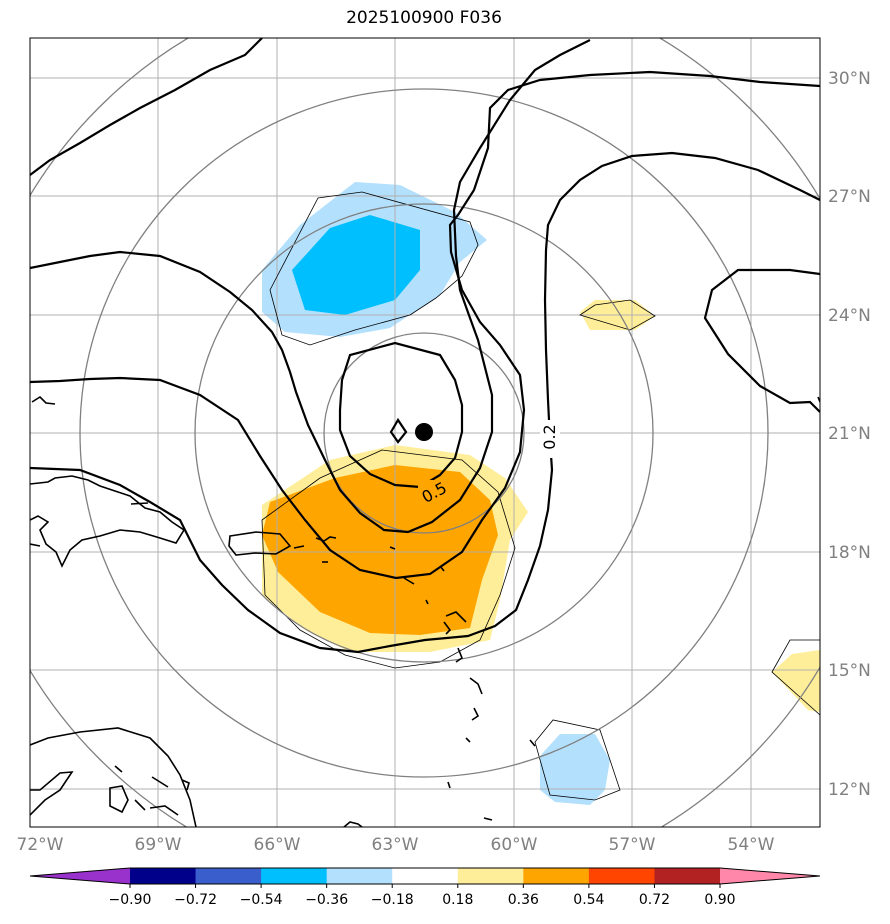  I want to click on colorbar-tick-label: 0.90, so click(719, 900).